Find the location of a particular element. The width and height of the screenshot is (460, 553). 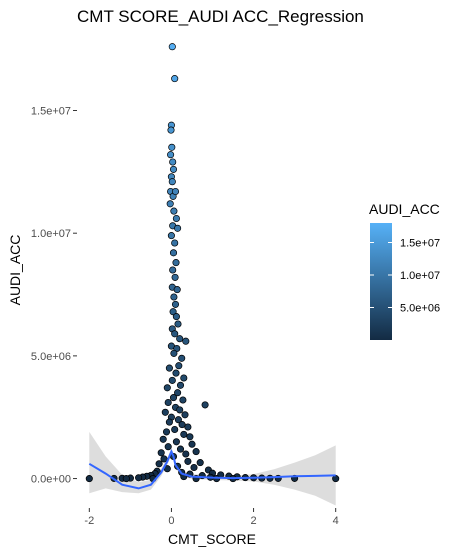

y-tick-label: 1.0e+07 is located at coordinates (51, 234).